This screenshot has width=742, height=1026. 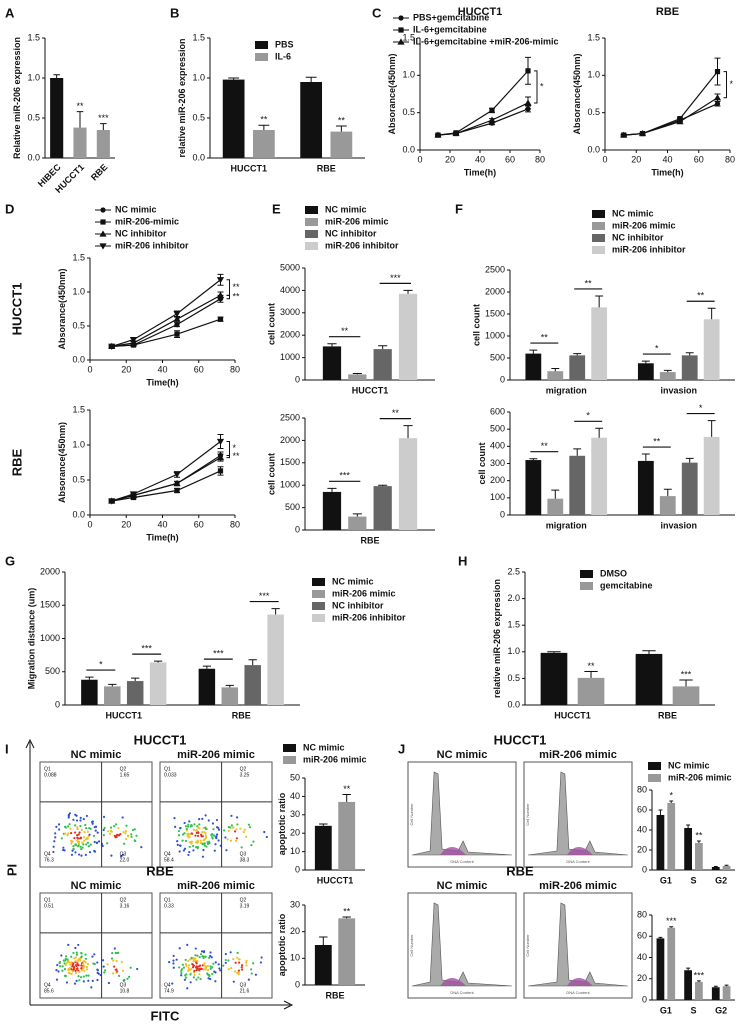 I want to click on legend-label: miR-206 mimic, so click(x=357, y=221).